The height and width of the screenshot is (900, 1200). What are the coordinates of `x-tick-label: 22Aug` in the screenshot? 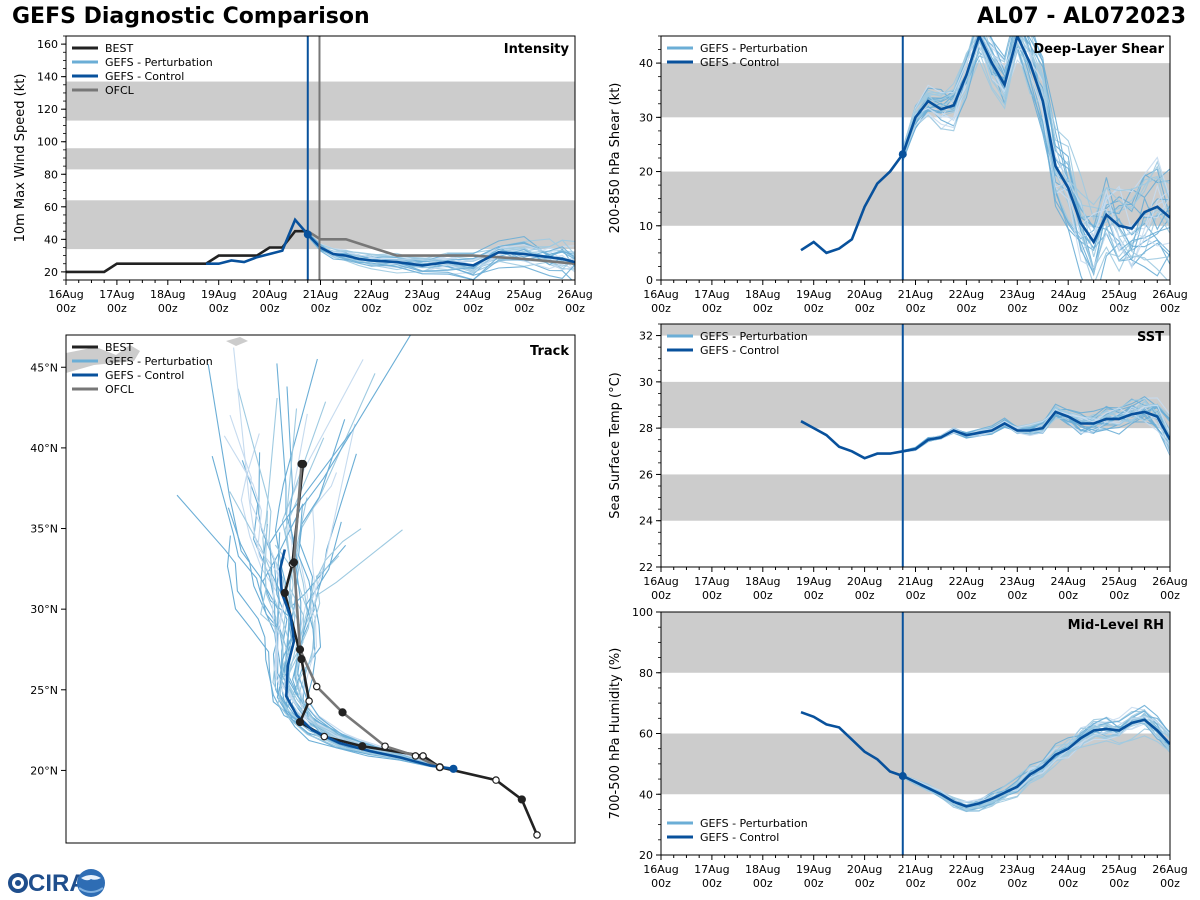 It's located at (966, 294).